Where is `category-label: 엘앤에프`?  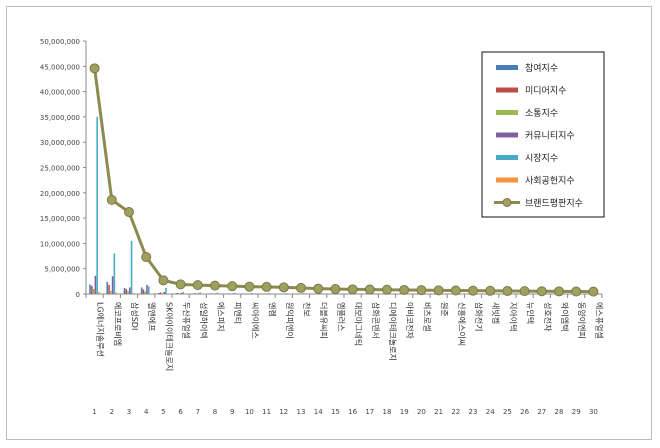 category-label: 엘앤에프 is located at coordinates (152, 316).